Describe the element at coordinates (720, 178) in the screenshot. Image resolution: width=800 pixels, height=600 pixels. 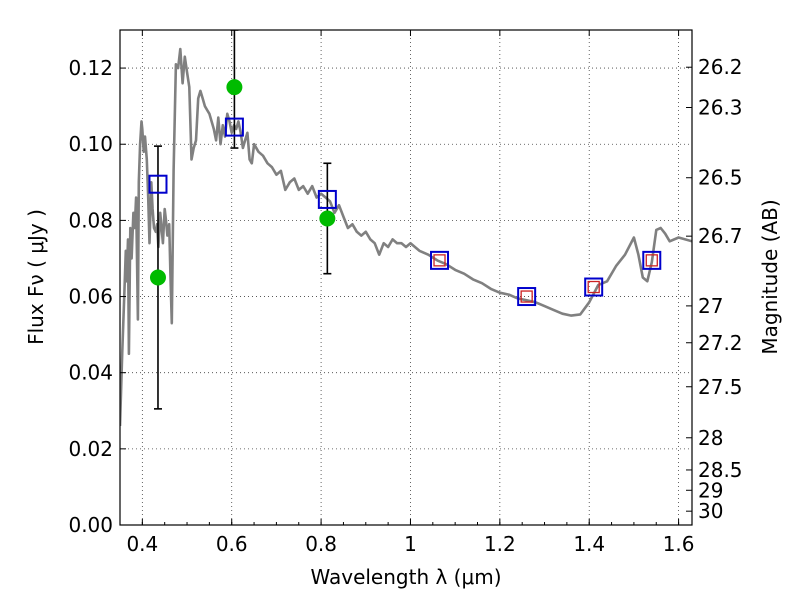
I see `magnitude-tick-label: 26.5` at that location.